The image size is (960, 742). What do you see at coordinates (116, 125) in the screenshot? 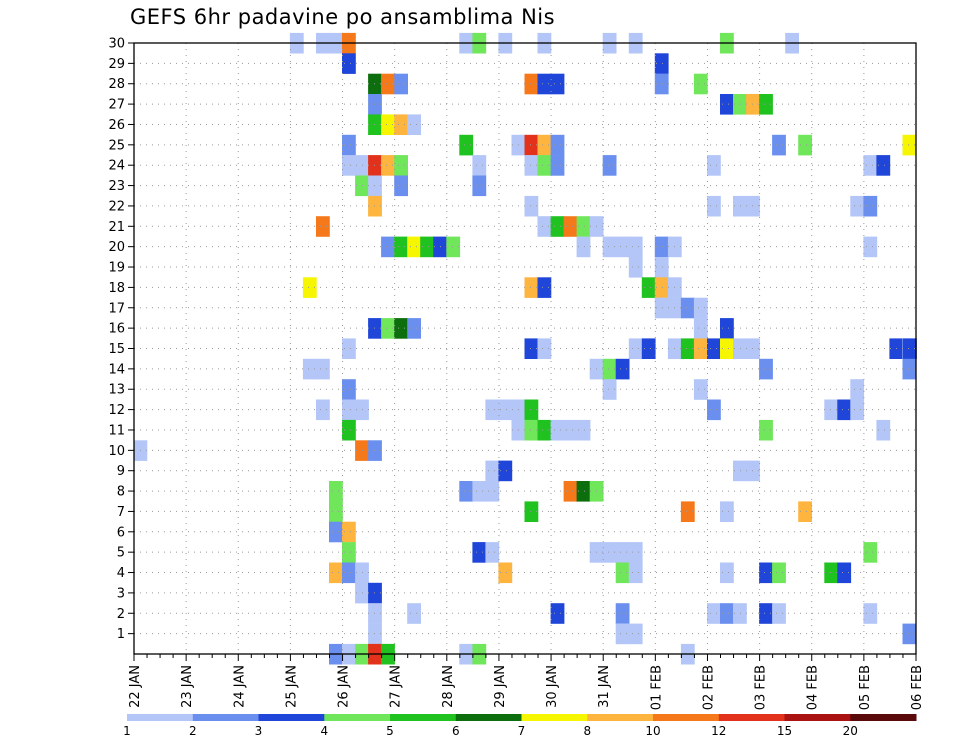
I see `y-tick-label: 26` at bounding box center [116, 125].